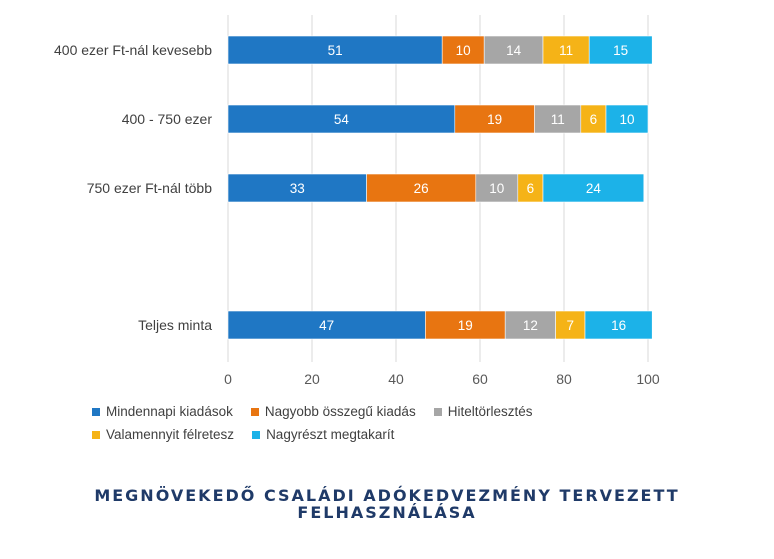 The height and width of the screenshot is (559, 774). I want to click on data-label: 15, so click(620, 50).